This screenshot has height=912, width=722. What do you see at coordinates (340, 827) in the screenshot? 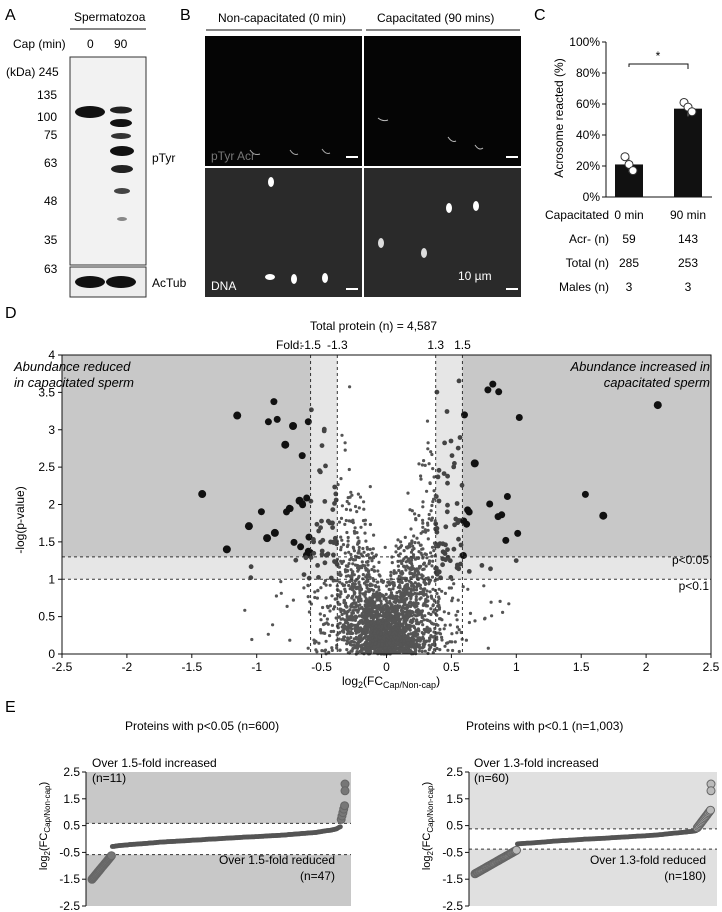
I see `e-point` at bounding box center [340, 827].